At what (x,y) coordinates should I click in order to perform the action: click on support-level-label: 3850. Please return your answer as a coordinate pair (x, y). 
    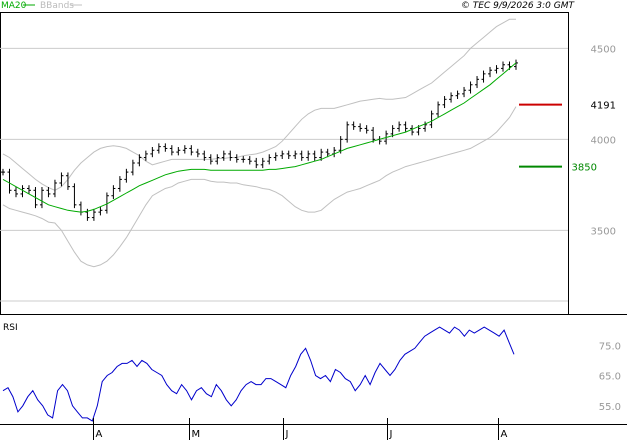
    Looking at the image, I should click on (584, 168).